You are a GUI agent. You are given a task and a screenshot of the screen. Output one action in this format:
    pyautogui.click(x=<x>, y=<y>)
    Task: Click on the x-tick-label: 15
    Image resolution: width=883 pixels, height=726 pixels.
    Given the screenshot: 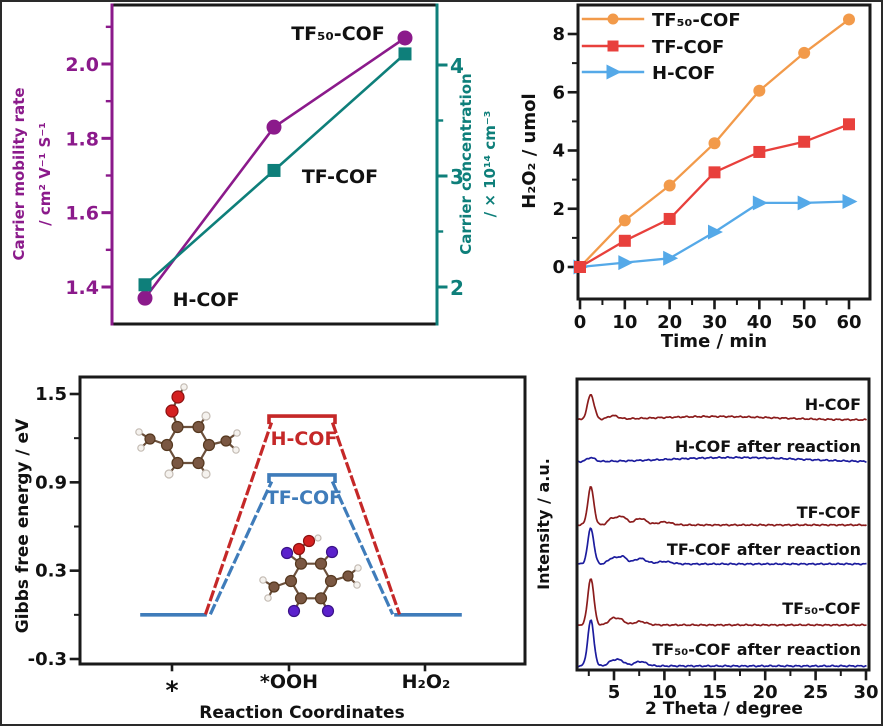 What is the action you would take?
    pyautogui.click(x=714, y=692)
    